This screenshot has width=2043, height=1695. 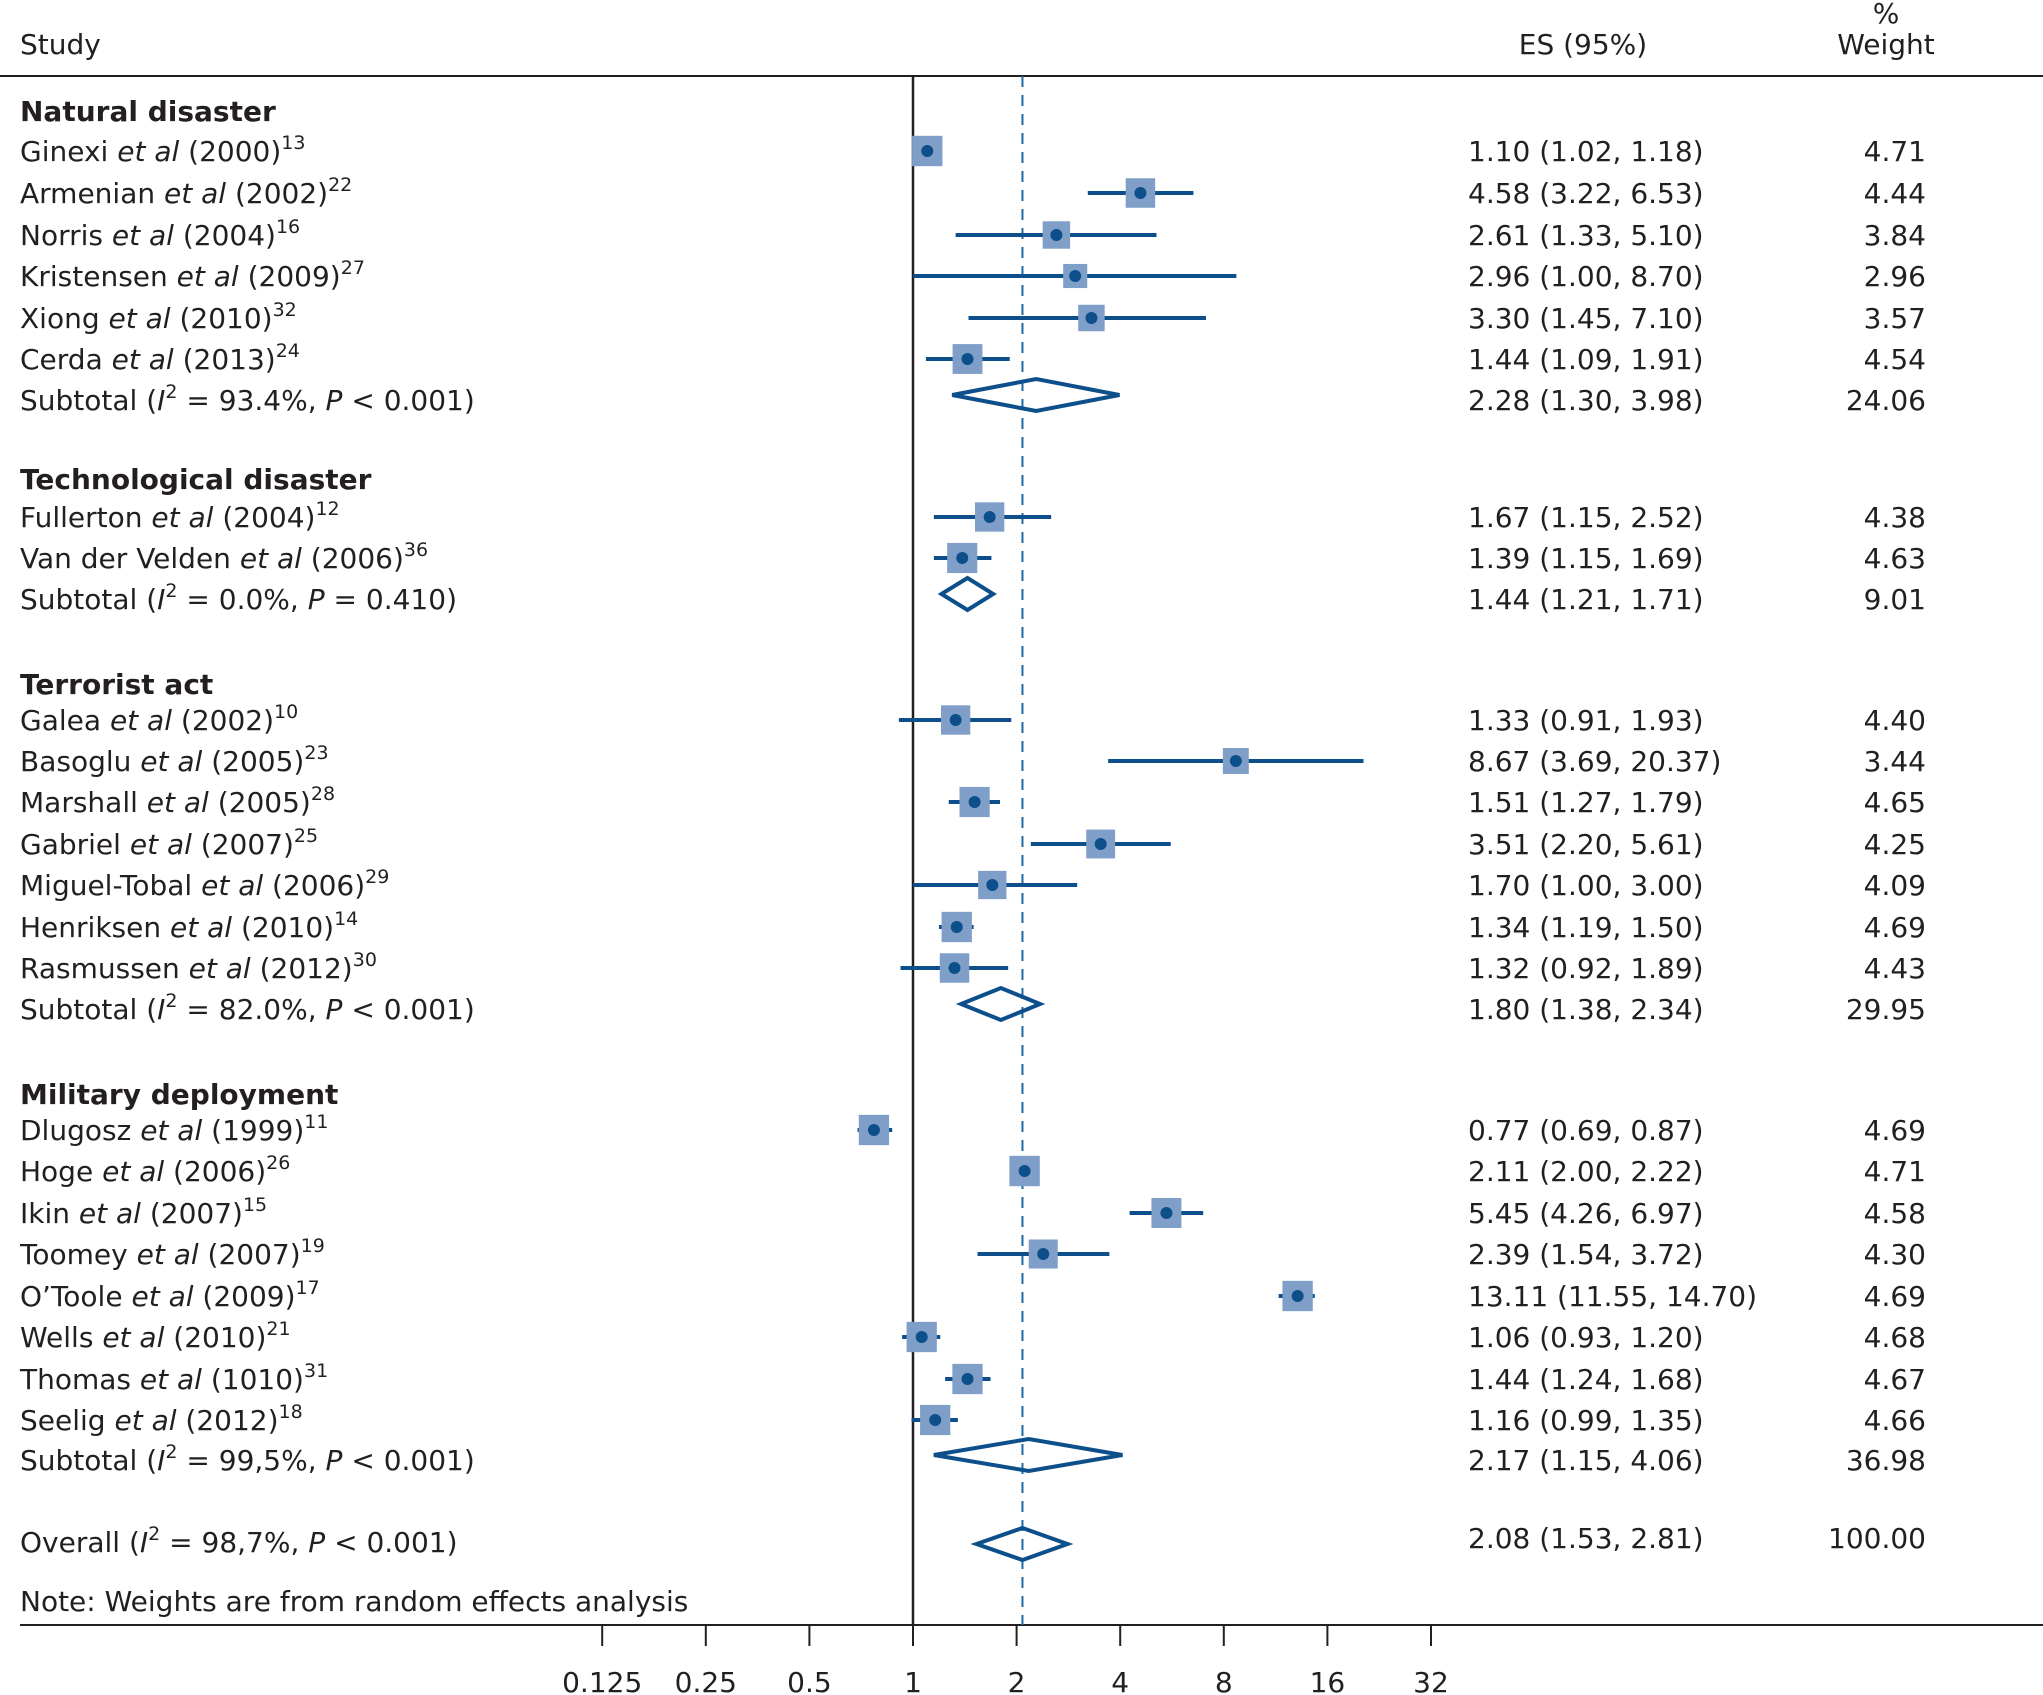 What do you see at coordinates (70, 844) in the screenshot?
I see `study-author: Gabriel` at bounding box center [70, 844].